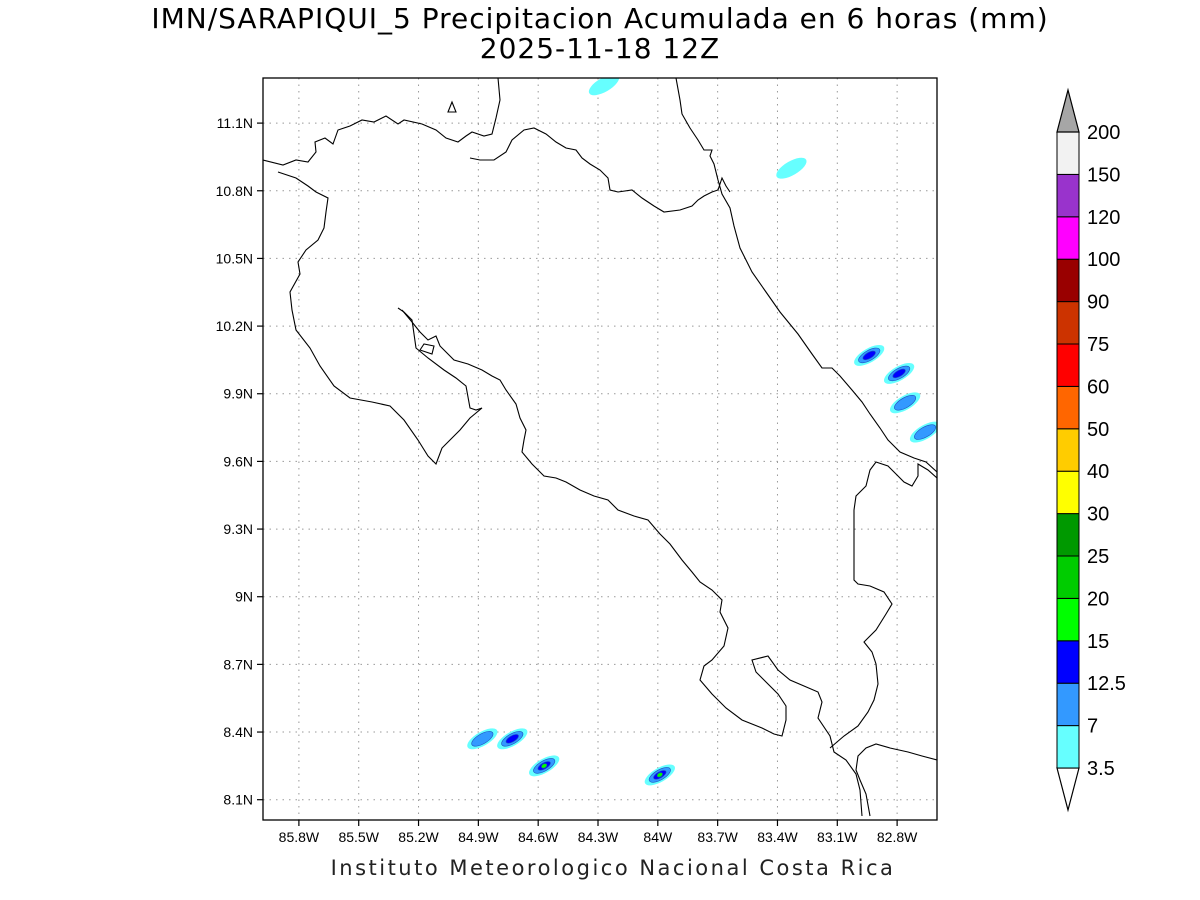  What do you see at coordinates (358, 837) in the screenshot?
I see `lon-tick-label: 85.5W` at bounding box center [358, 837].